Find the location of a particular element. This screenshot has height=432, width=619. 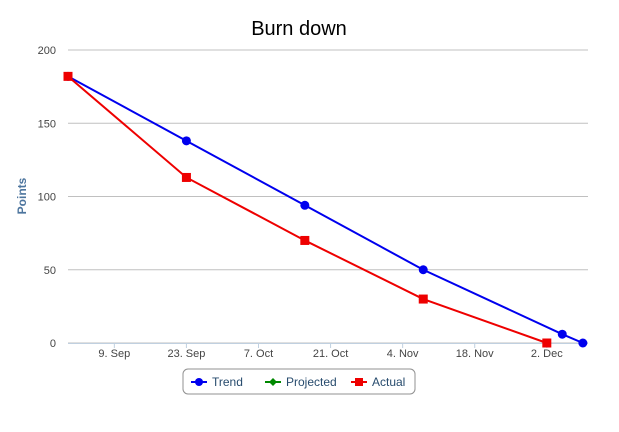

legend-label: Projected is located at coordinates (311, 382).